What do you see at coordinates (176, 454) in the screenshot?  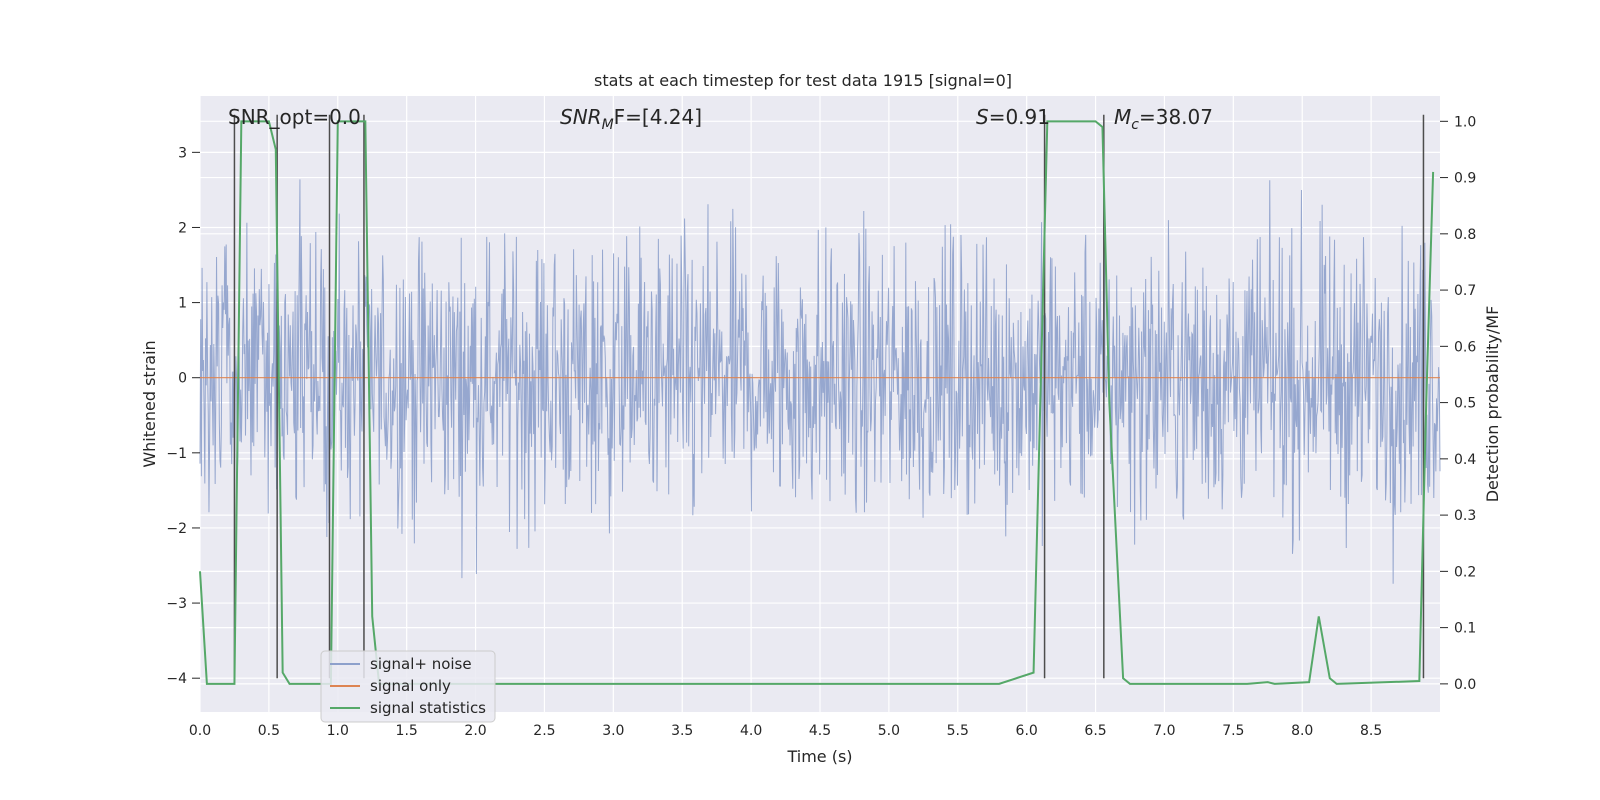 I see `y-tick-label: −1` at bounding box center [176, 454].